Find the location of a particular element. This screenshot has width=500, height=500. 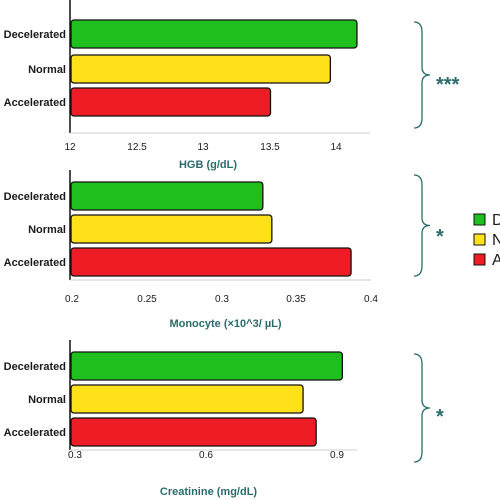

x-tick-label: 13 is located at coordinates (203, 147).